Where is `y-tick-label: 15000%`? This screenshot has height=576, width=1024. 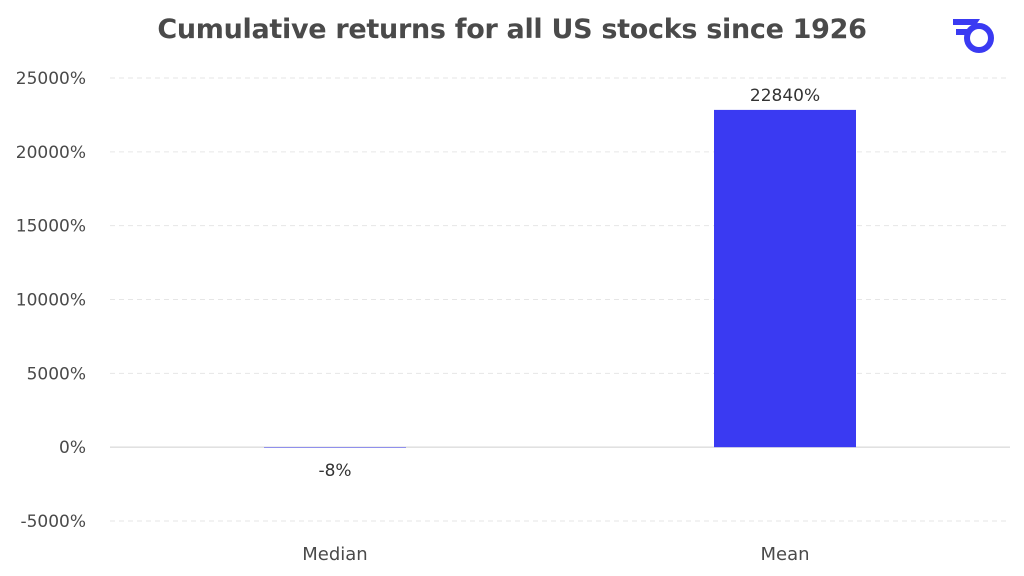
y-tick-label: 15000% is located at coordinates (51, 227).